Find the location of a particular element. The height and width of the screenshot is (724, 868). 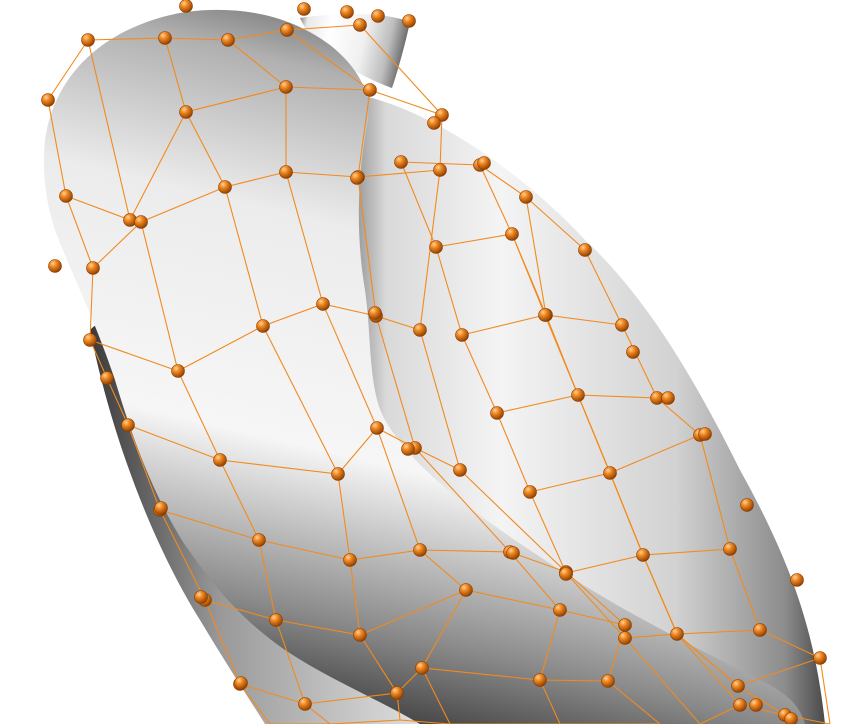

top-cap-surface is located at coordinates (355, 50).